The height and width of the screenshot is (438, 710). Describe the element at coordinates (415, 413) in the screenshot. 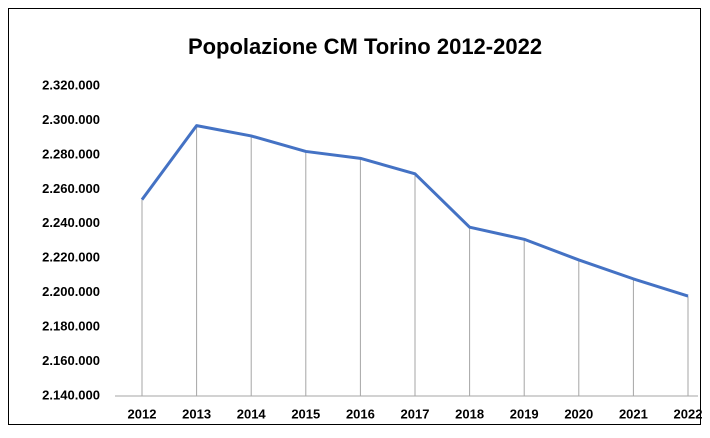

I see `x-tick-label: 2017` at that location.